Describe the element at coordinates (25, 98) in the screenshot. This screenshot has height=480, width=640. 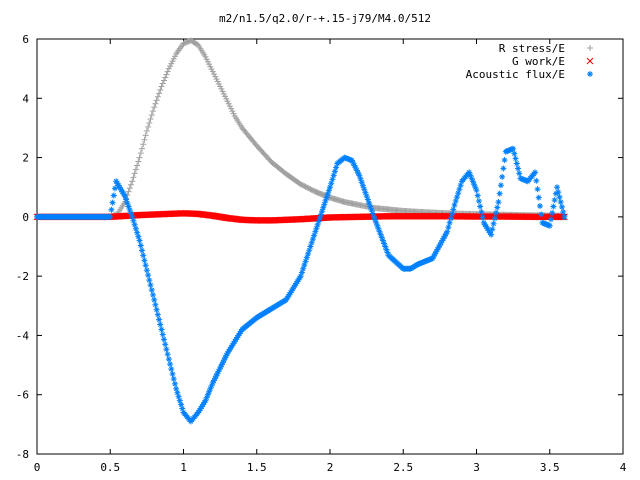
I see `y-tick-label: 4` at that location.